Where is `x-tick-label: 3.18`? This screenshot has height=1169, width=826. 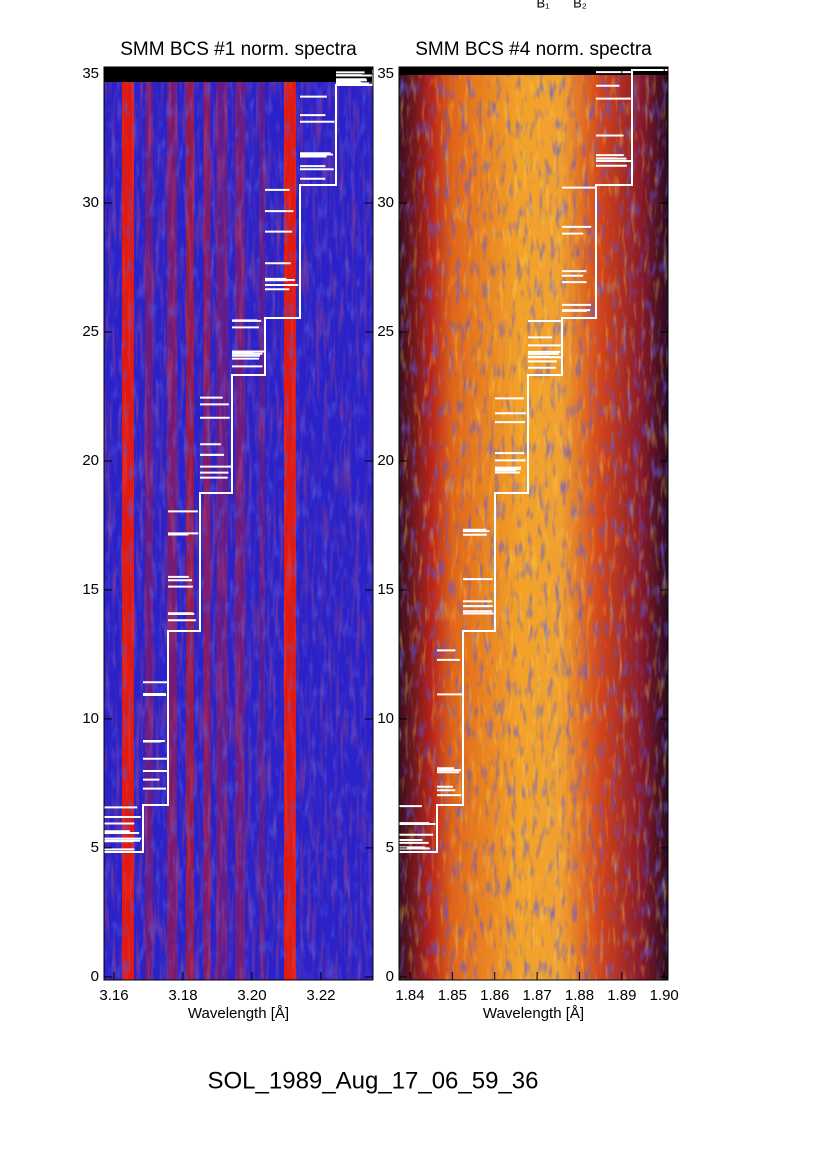
x-tick-label: 3.18 is located at coordinates (182, 995).